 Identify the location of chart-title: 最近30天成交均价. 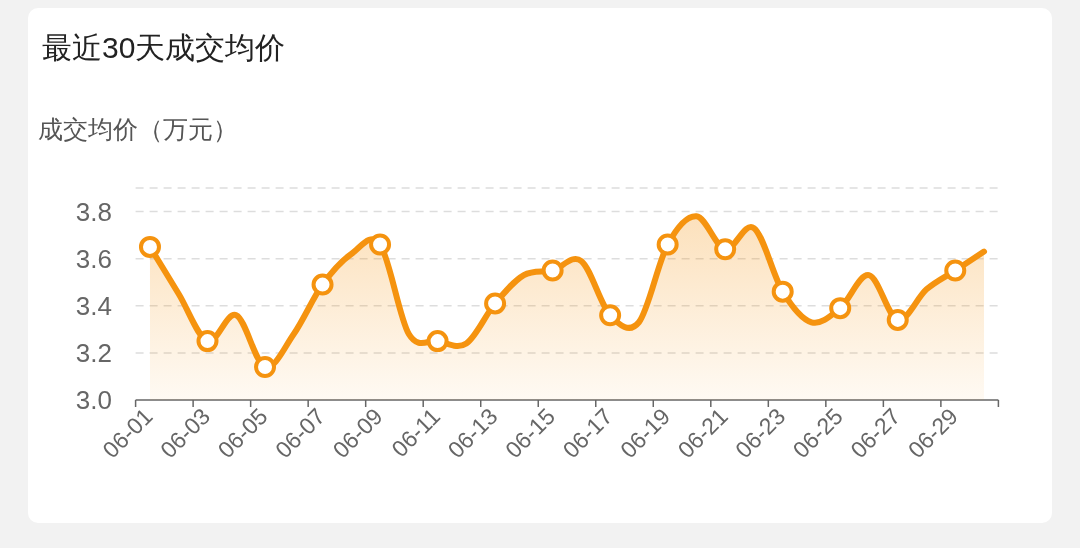
(164, 47).